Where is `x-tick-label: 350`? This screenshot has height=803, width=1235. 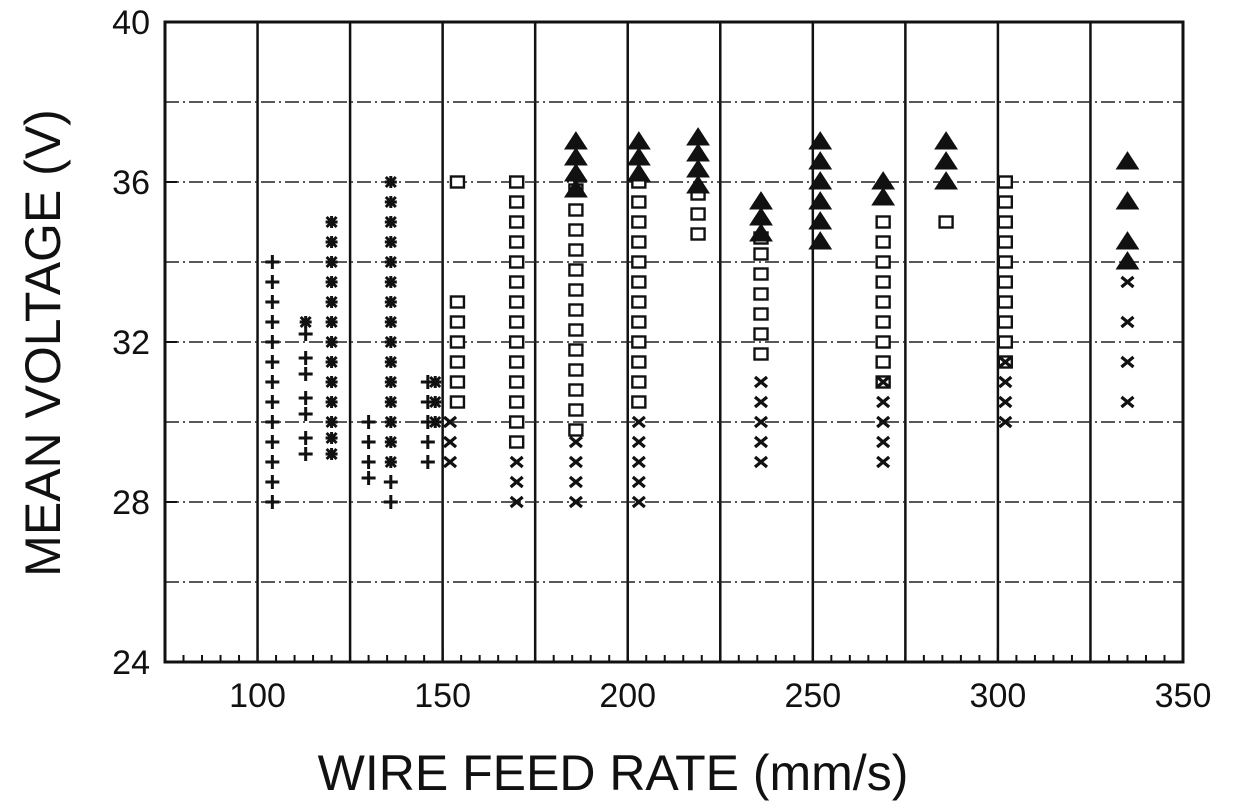 x-tick-label: 350 is located at coordinates (1183, 696).